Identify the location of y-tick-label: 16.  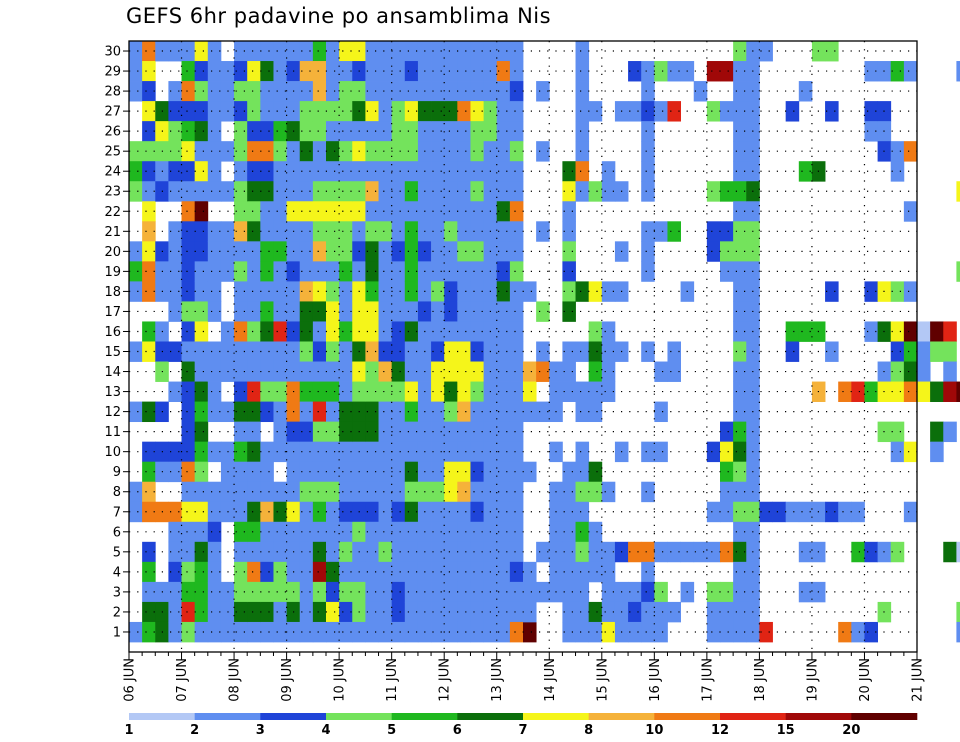
(112, 332).